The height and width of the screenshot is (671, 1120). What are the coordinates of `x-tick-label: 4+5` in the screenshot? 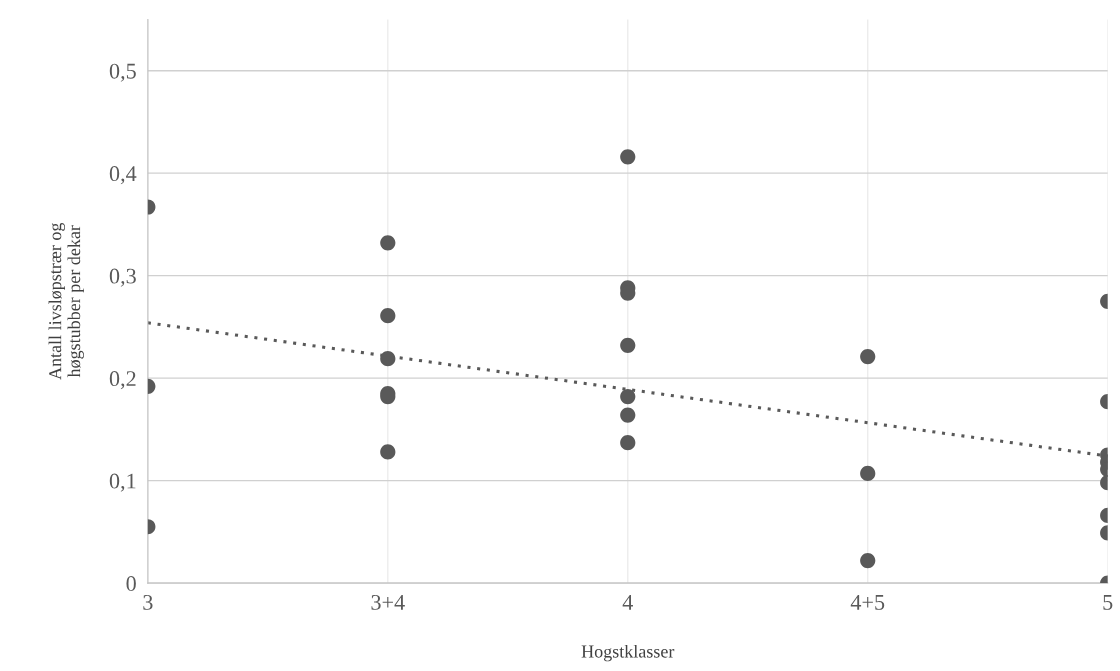 It's located at (867, 602).